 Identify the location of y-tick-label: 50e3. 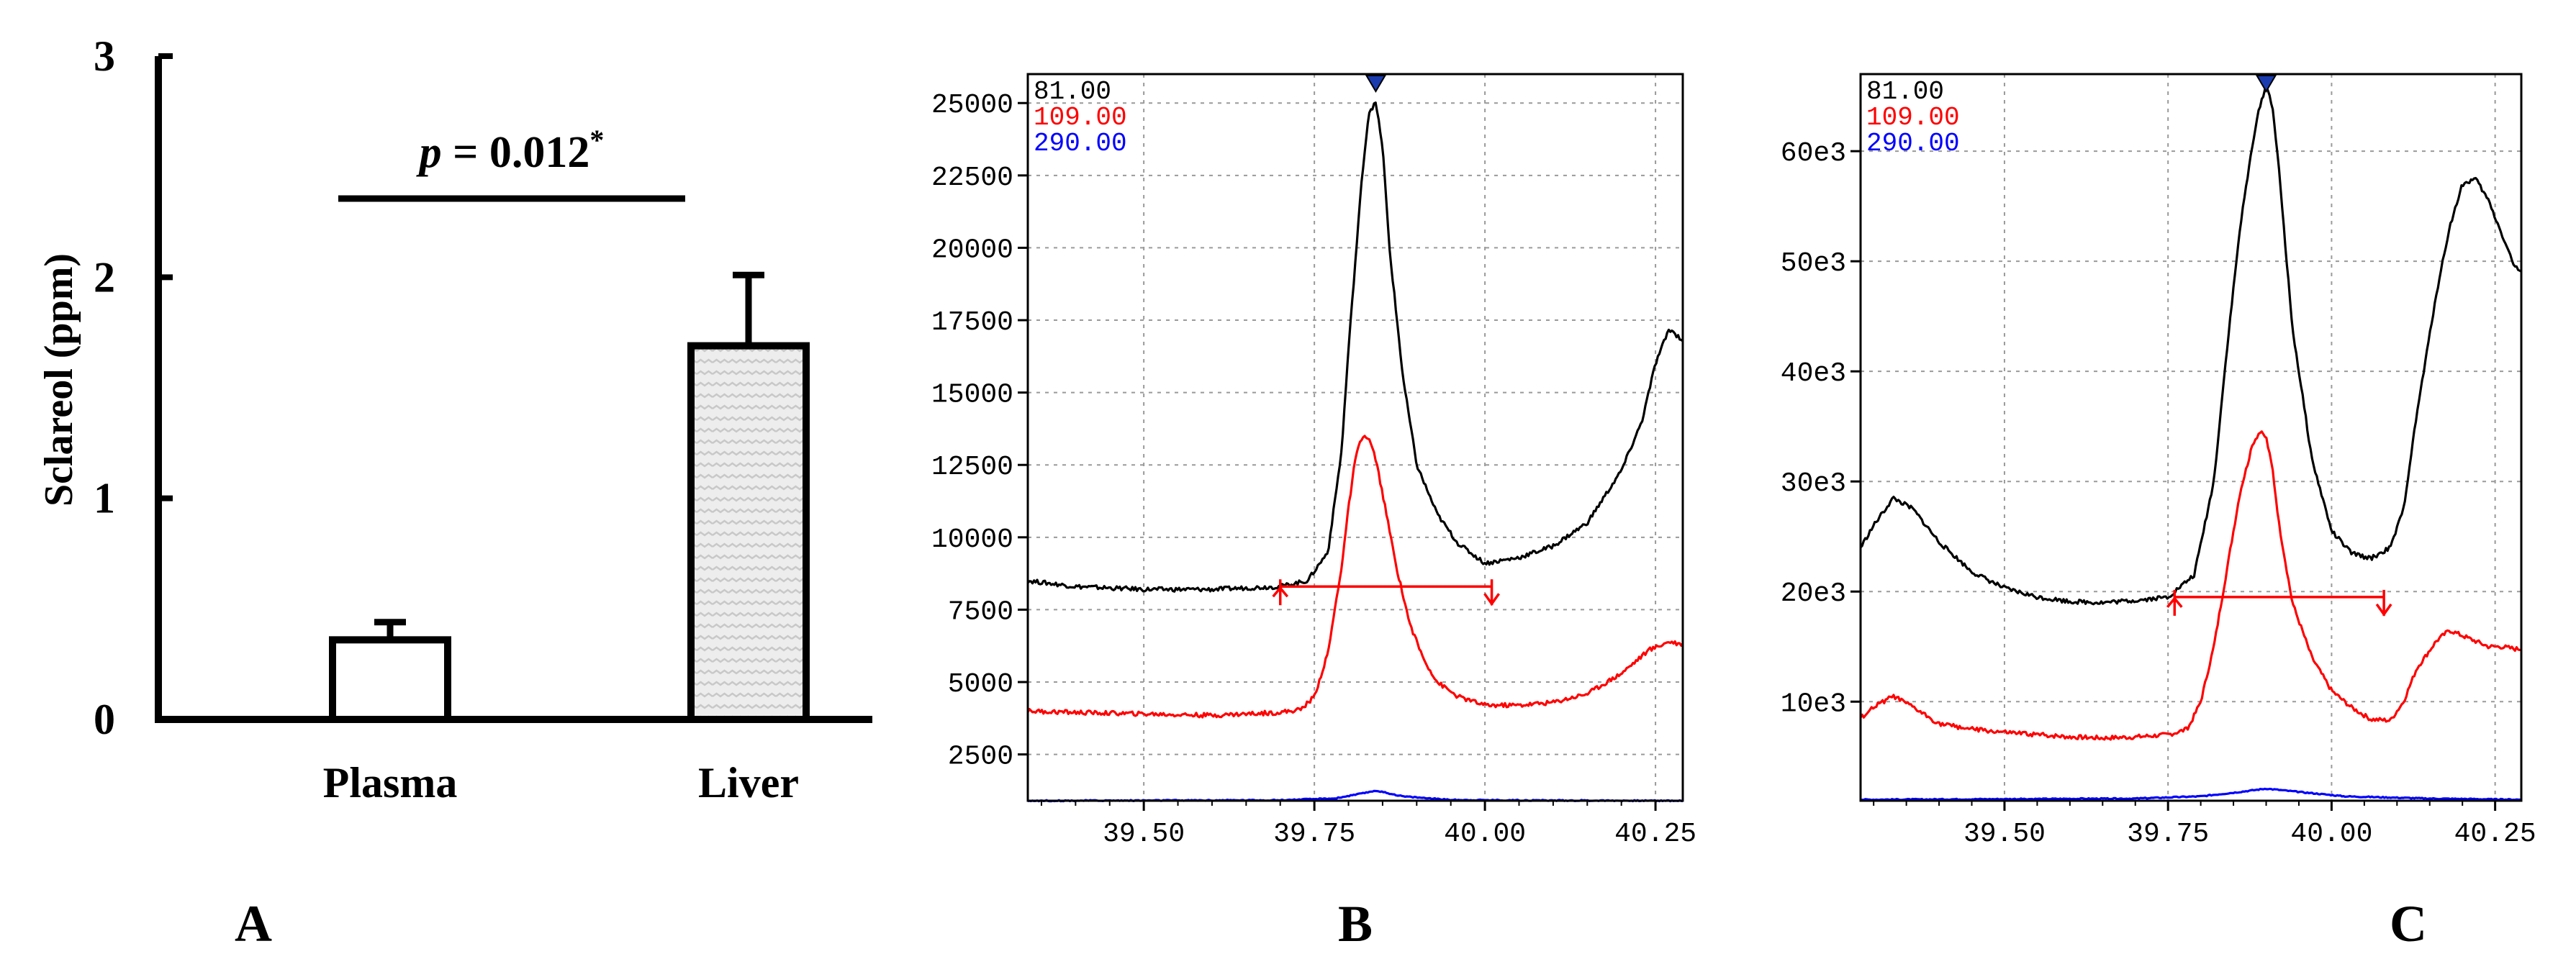
(1814, 263).